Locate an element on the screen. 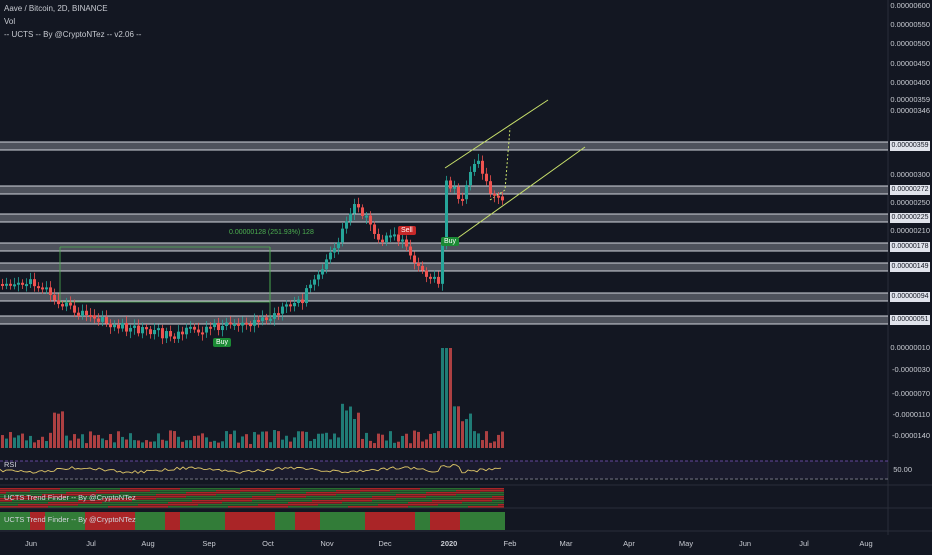 The image size is (932, 555). rsi-level-label: 50.00 is located at coordinates (902, 469).